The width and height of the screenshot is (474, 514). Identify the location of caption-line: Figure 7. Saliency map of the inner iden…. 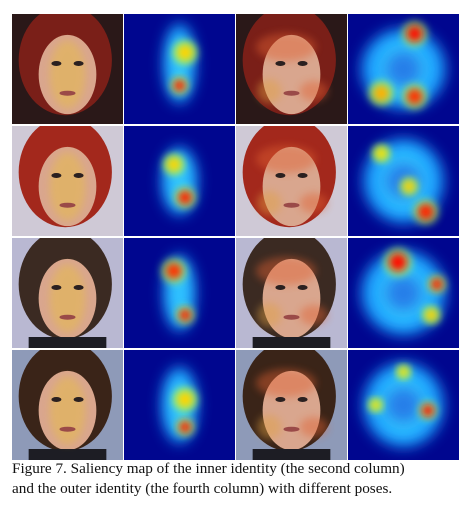
(208, 468).